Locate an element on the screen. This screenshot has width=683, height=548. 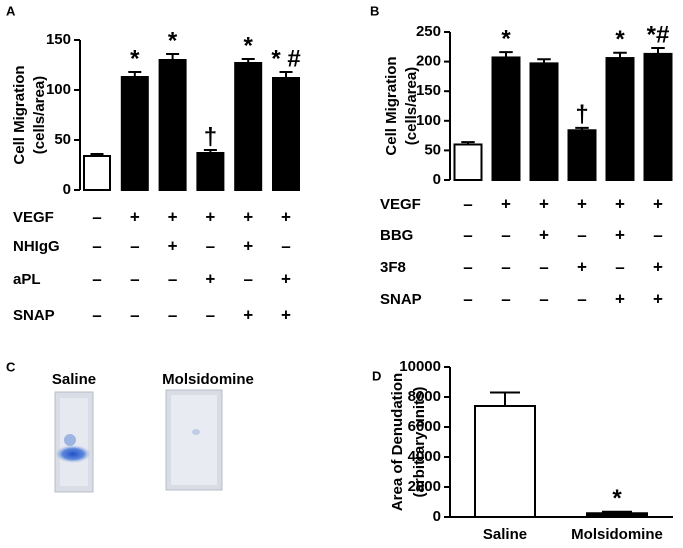
y-tick-label: 4000 is located at coordinates (424, 456).